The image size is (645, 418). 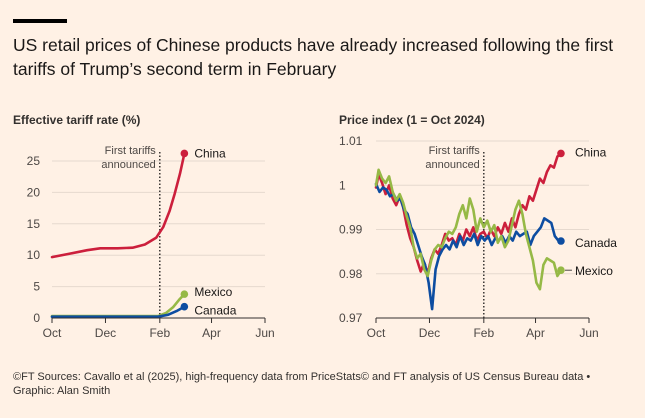 What do you see at coordinates (34, 224) in the screenshot?
I see `y-tick-label: 15` at bounding box center [34, 224].